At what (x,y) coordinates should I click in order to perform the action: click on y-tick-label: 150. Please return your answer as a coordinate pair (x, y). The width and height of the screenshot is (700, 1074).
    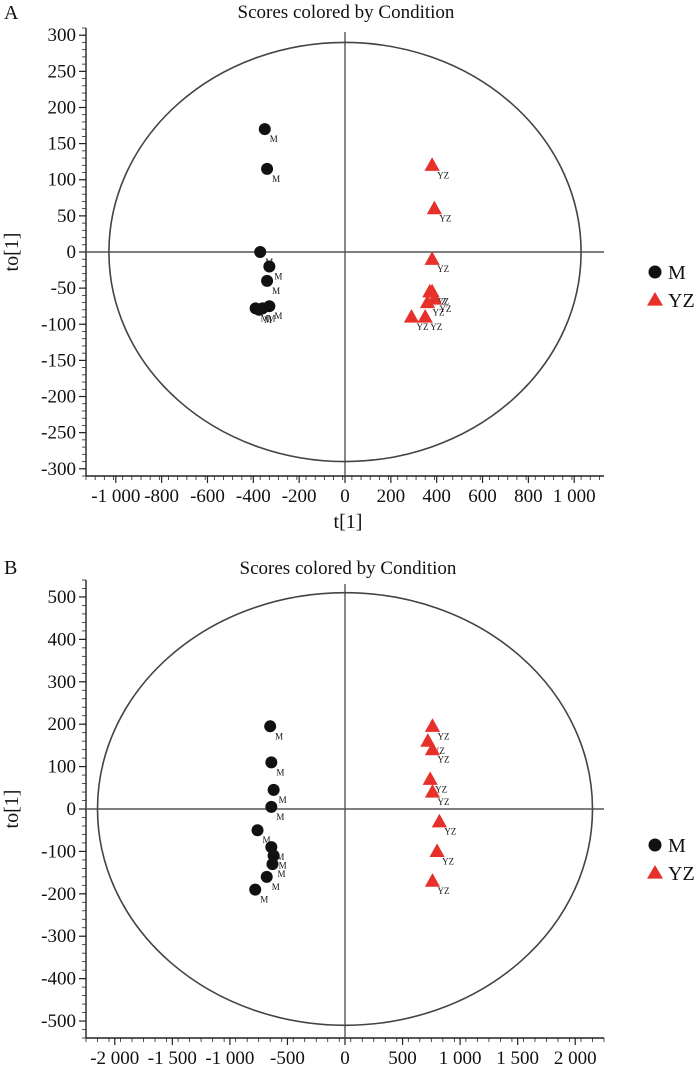
    Looking at the image, I should click on (62, 144).